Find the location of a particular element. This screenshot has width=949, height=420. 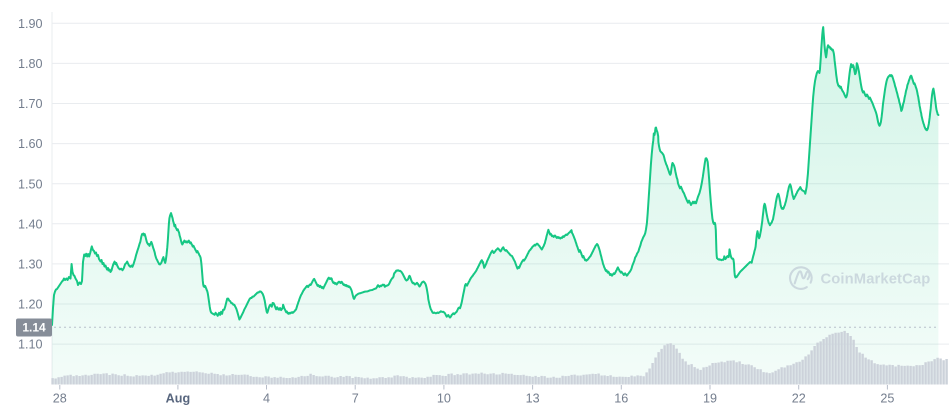

svg-text: 1.80 is located at coordinates (30, 64).